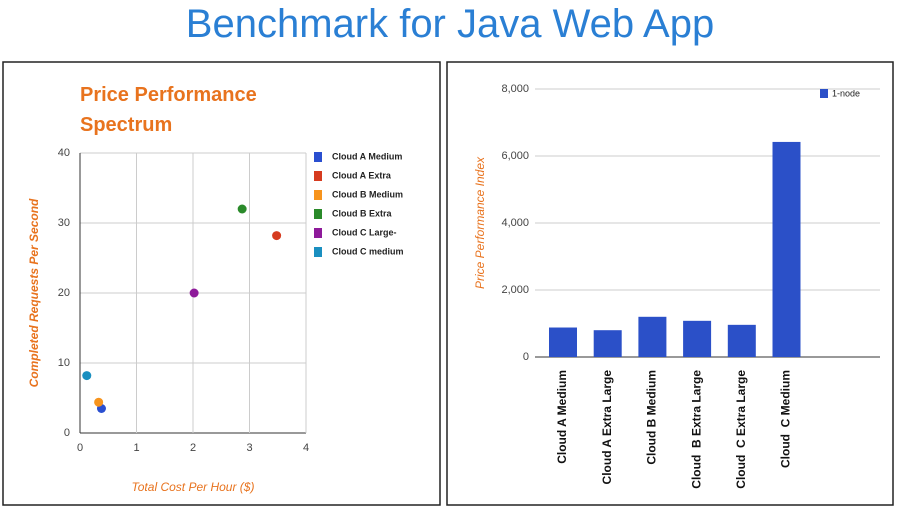 This screenshot has height=509, width=900. What do you see at coordinates (515, 89) in the screenshot?
I see `y-tick-label: 8,000` at bounding box center [515, 89].